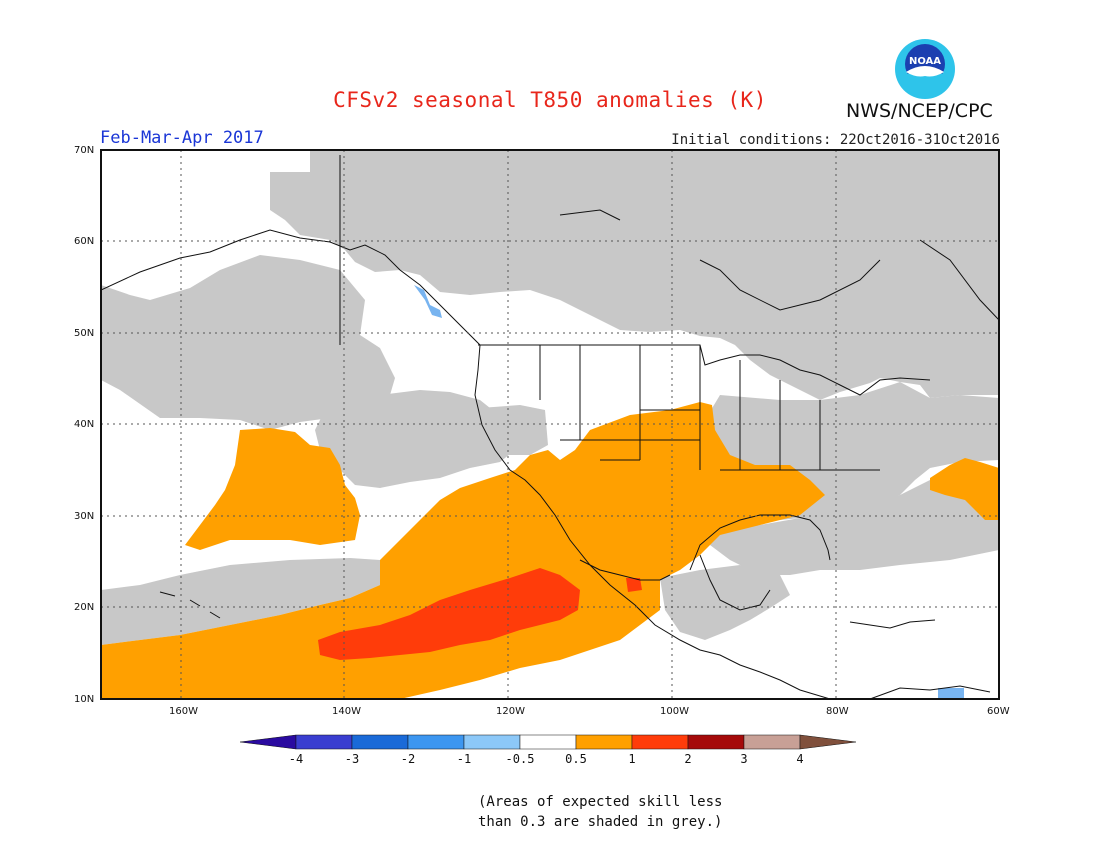 The width and height of the screenshot is (1100, 850). Describe the element at coordinates (84, 241) in the screenshot. I see `lat-label: 60N` at that location.